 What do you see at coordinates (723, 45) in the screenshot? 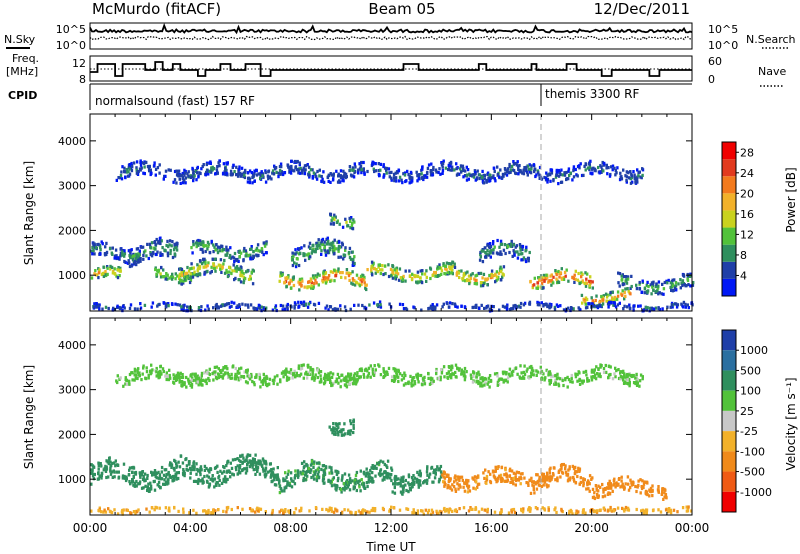
I see `noise-right-tick-bottom: 10^0` at bounding box center [723, 45].